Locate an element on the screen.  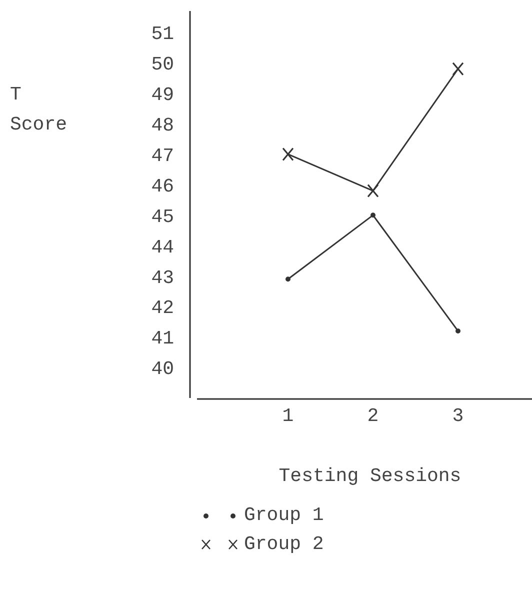
y-tick-label: 44 is located at coordinates (162, 247).